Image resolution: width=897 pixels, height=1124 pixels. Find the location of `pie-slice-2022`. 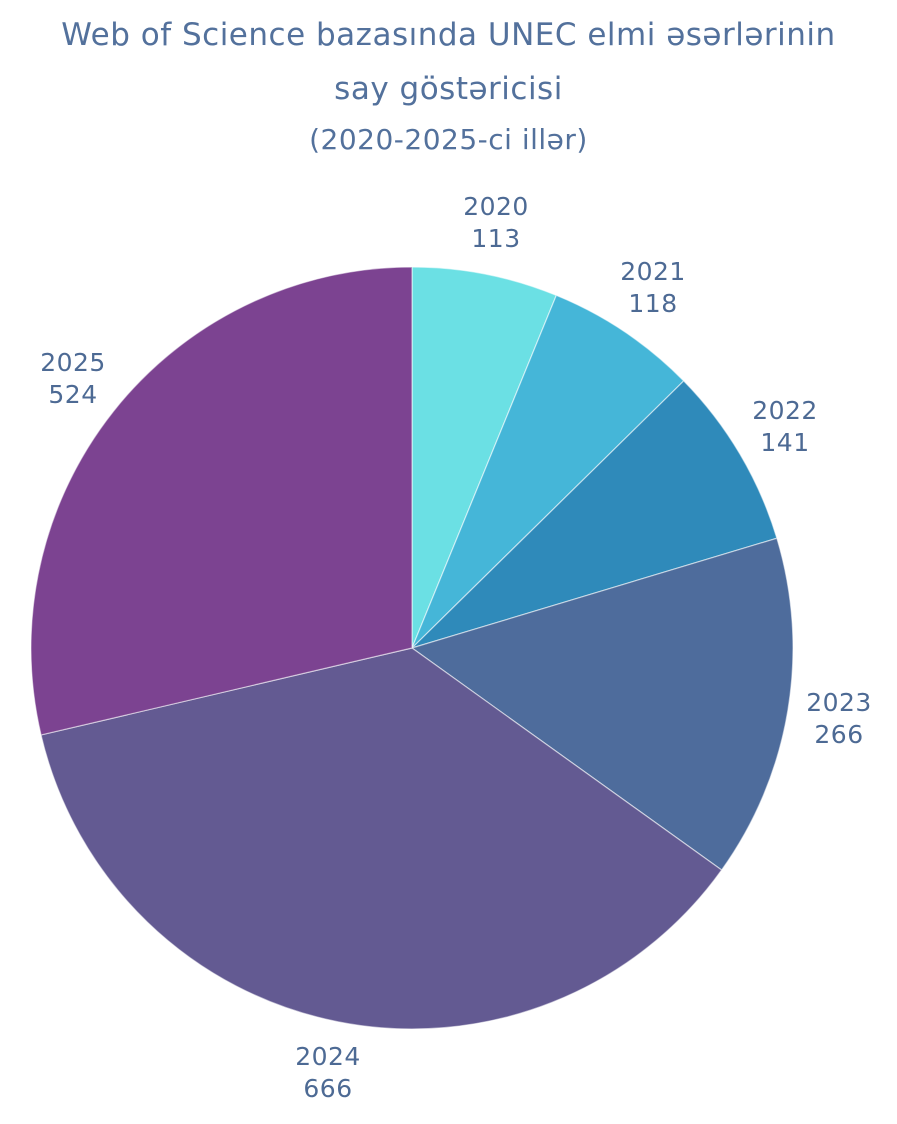

pie-slice-2022 is located at coordinates (594, 514).